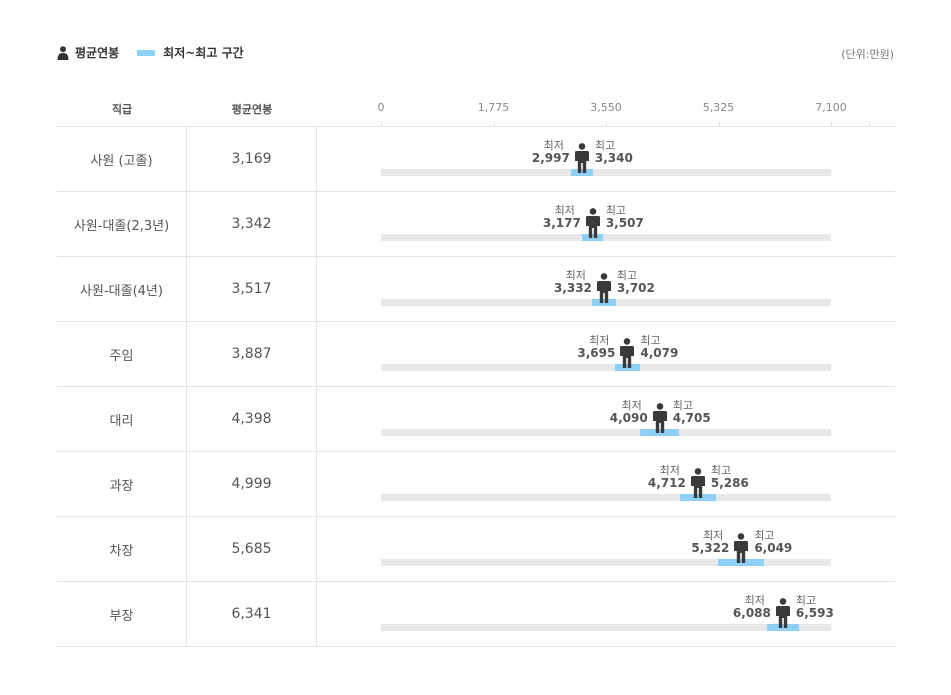 This screenshot has height=695, width=951. I want to click on rank-cell: 주임, so click(122, 354).